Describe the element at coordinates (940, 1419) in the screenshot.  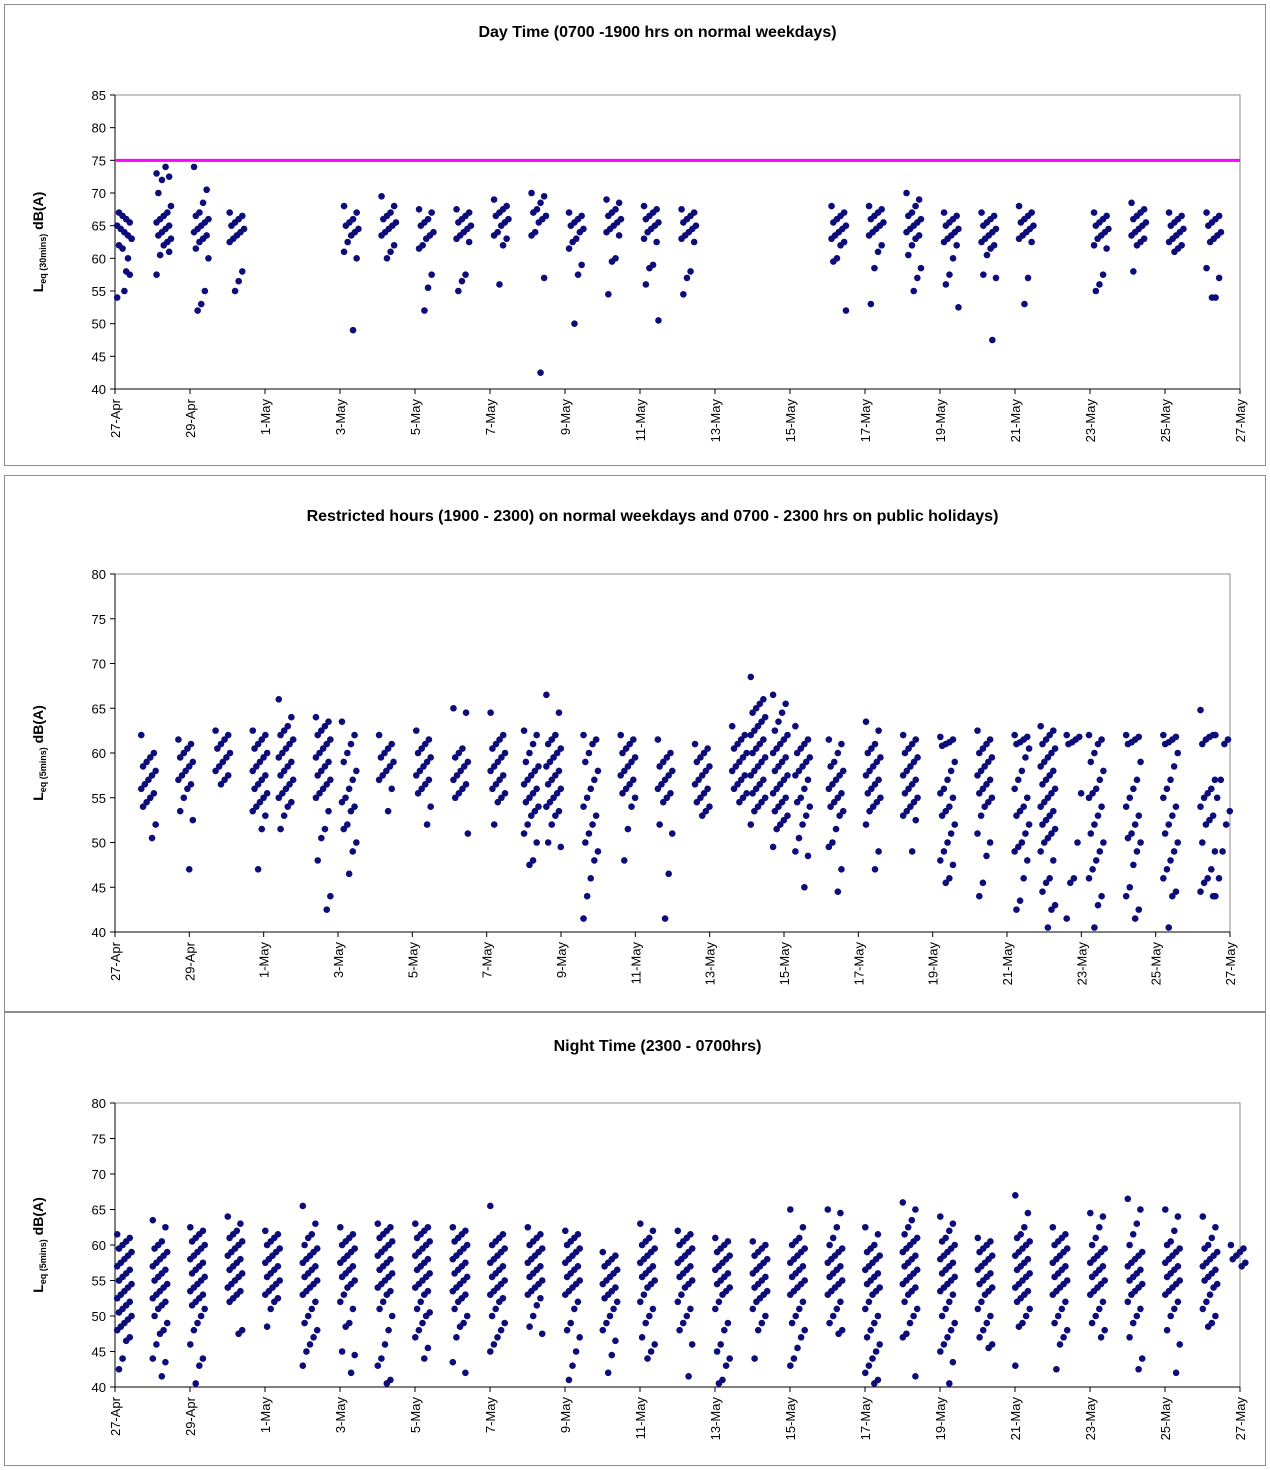
I see `x-tick-label: 19-May` at that location.